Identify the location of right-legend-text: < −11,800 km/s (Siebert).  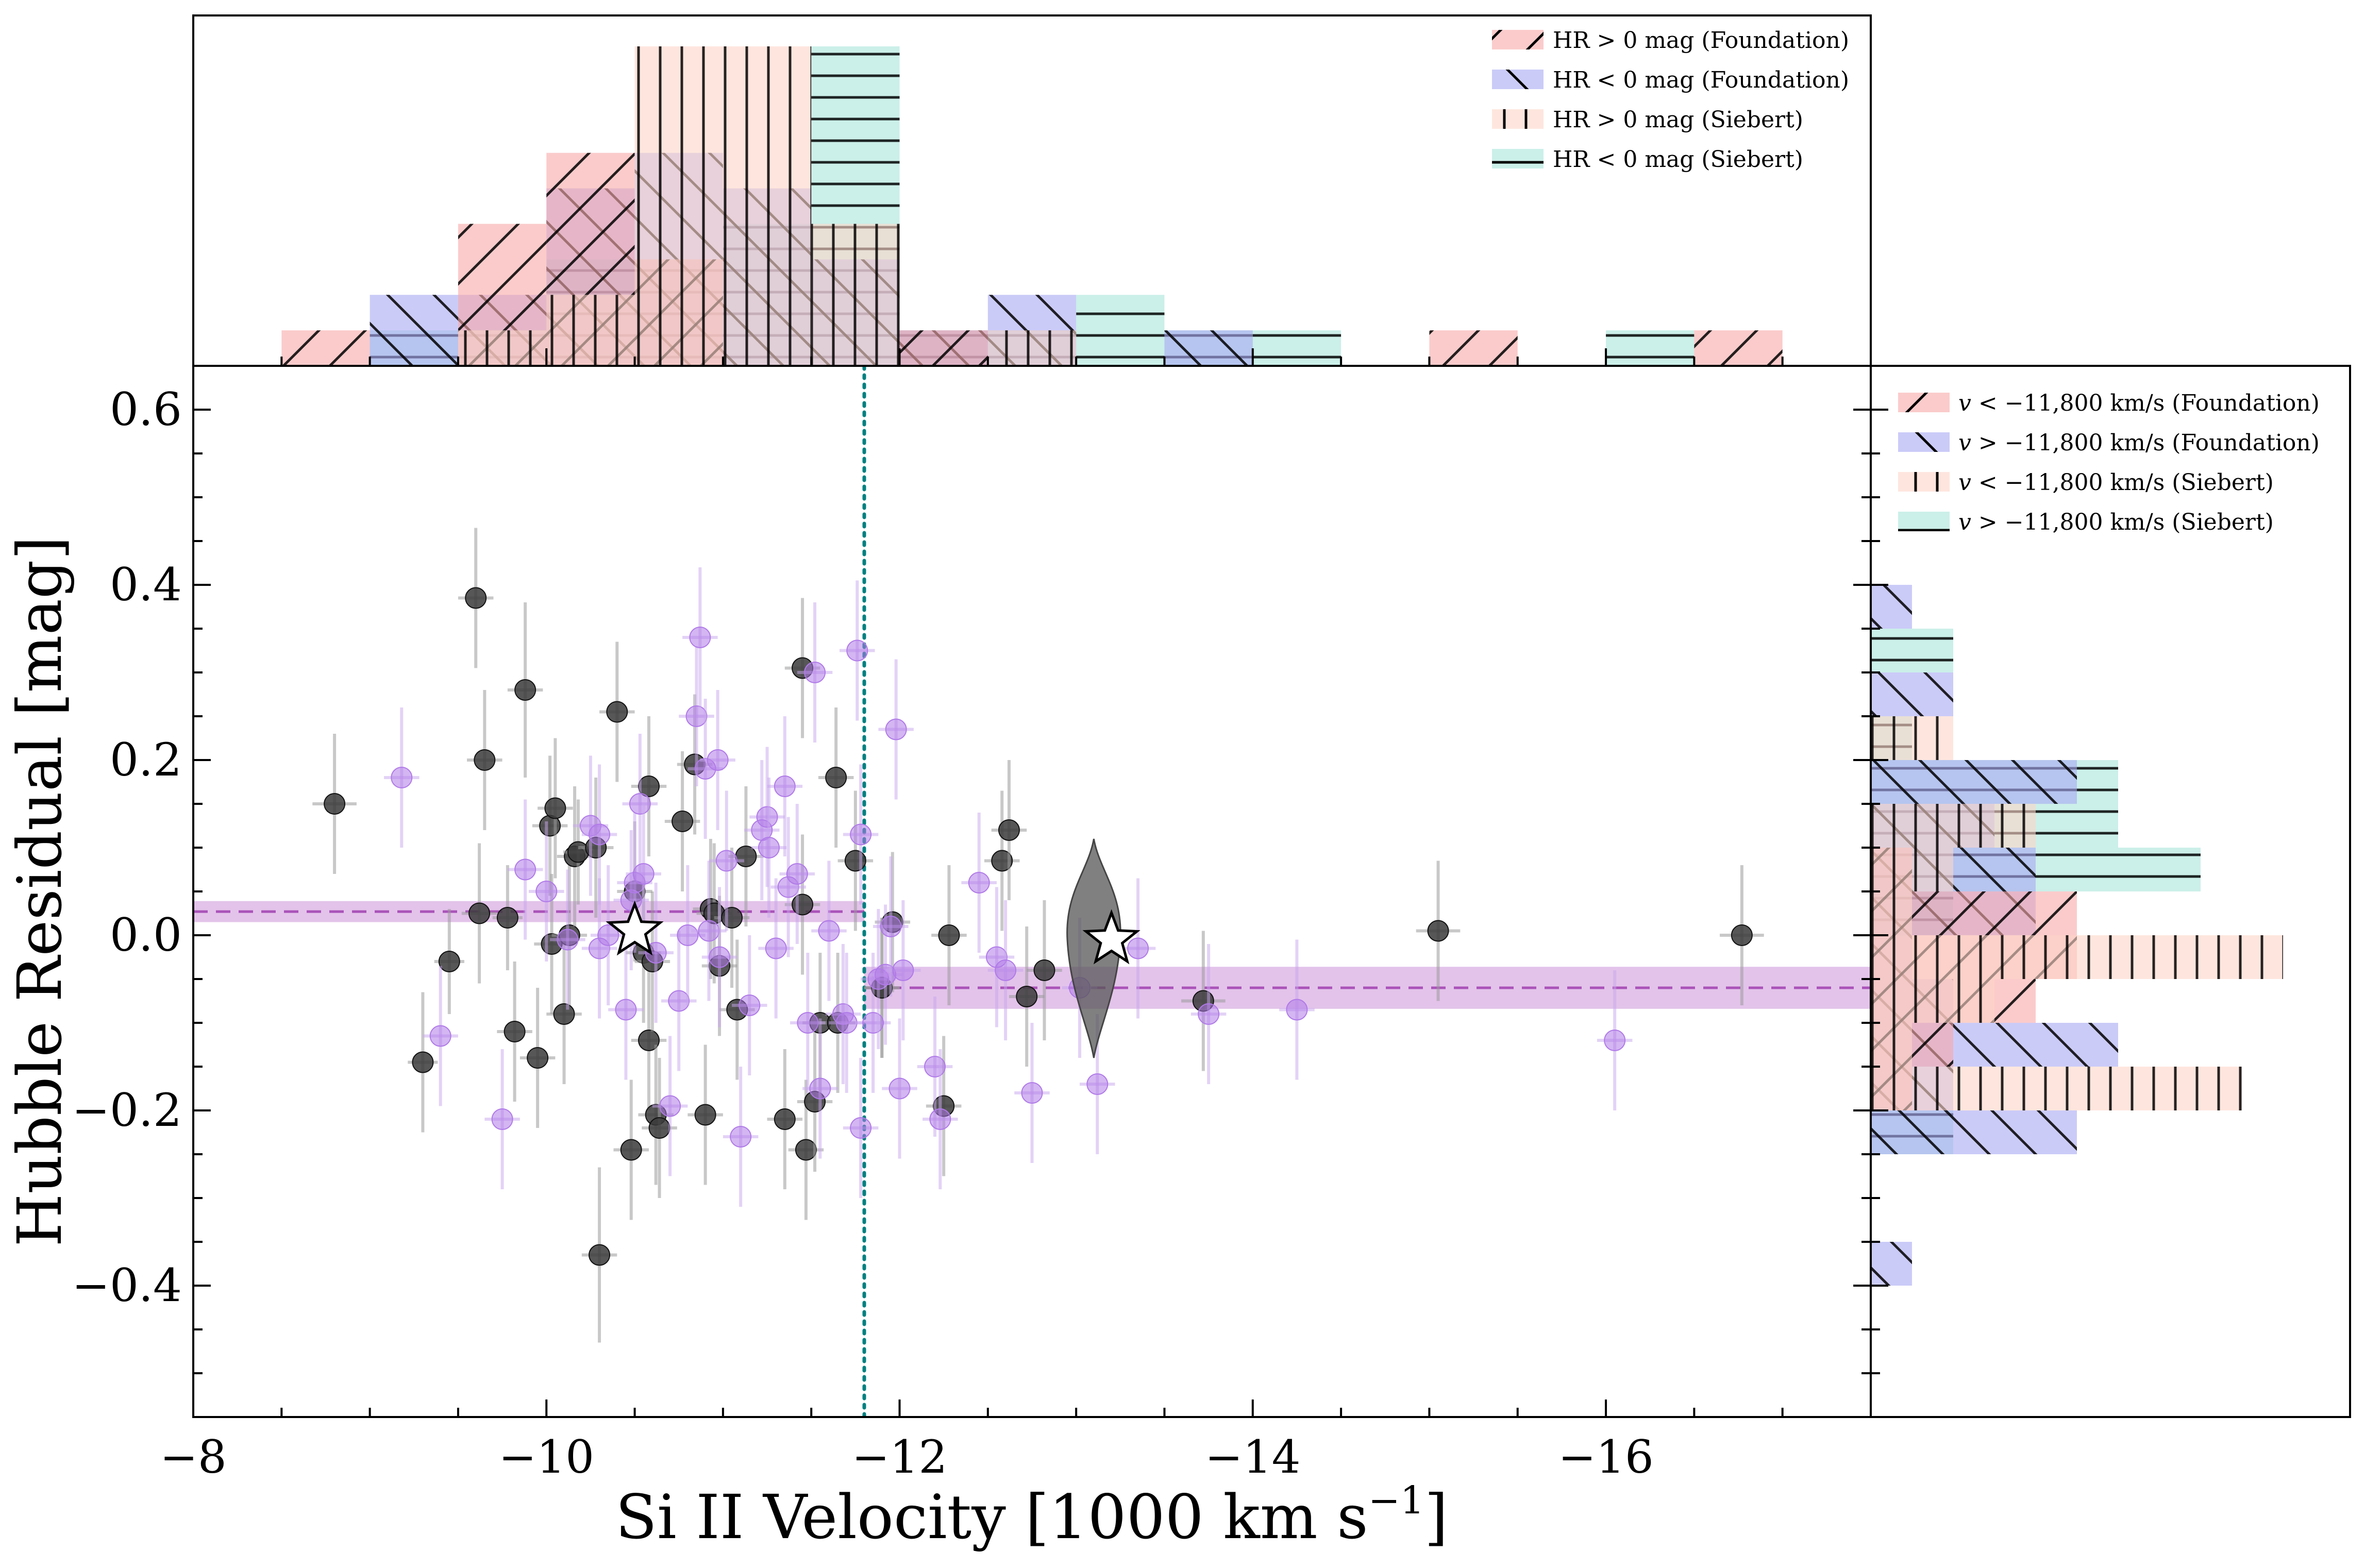
(2122, 482).